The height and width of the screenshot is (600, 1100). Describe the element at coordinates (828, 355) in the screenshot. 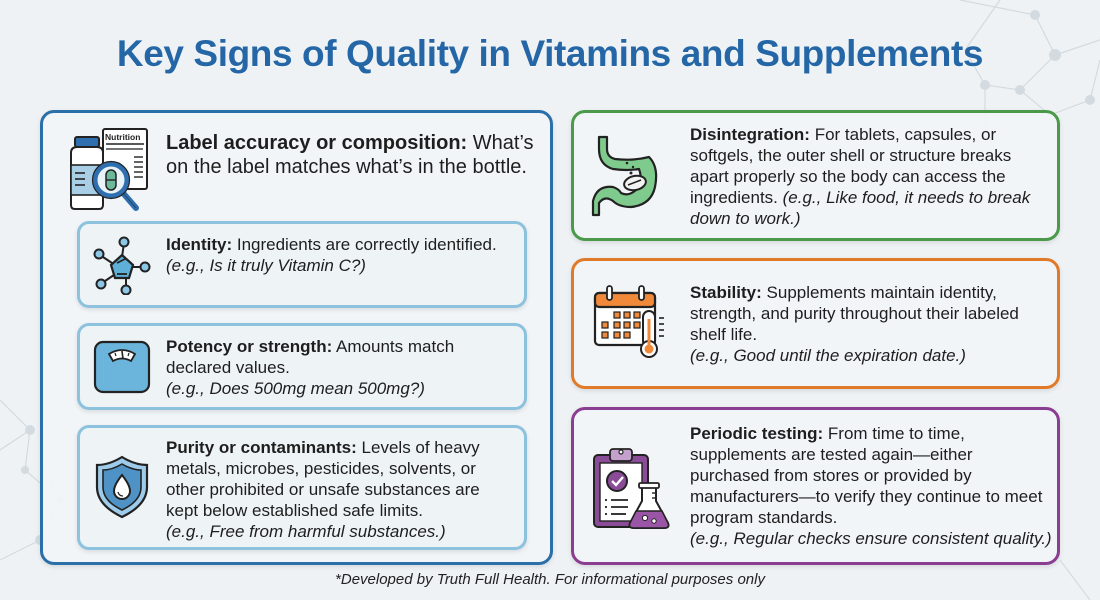

I see `stability-example: (e.g., Good until the expiration date.)` at that location.